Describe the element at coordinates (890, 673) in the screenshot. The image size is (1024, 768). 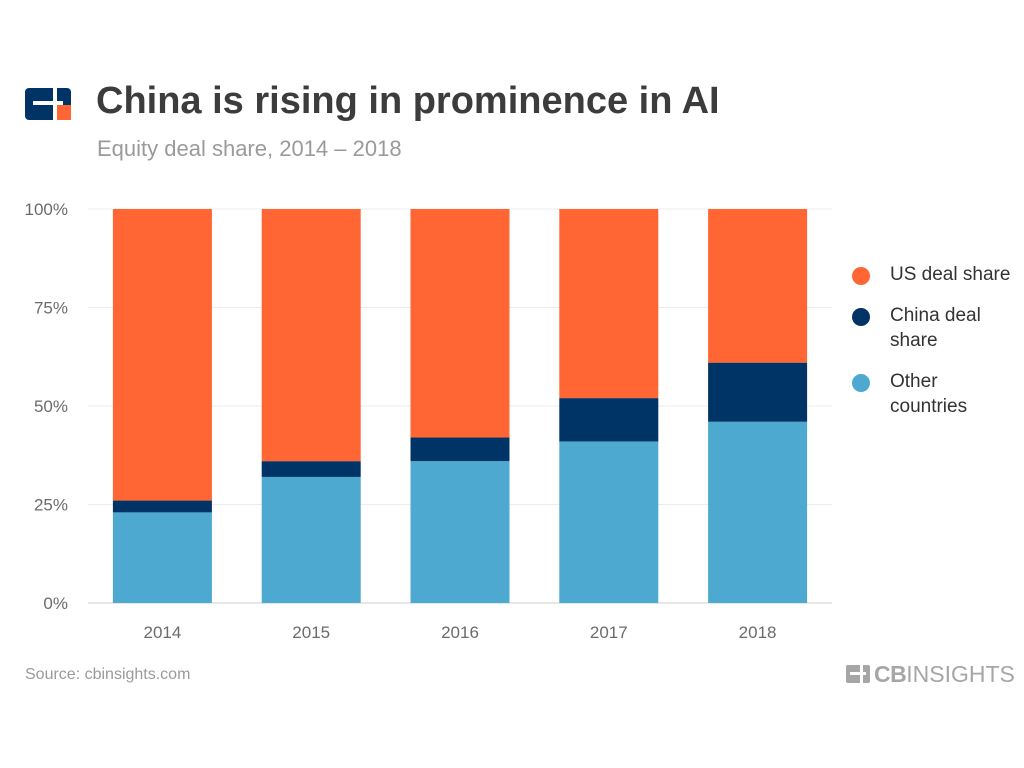
I see `brand-text-cb: CB` at that location.